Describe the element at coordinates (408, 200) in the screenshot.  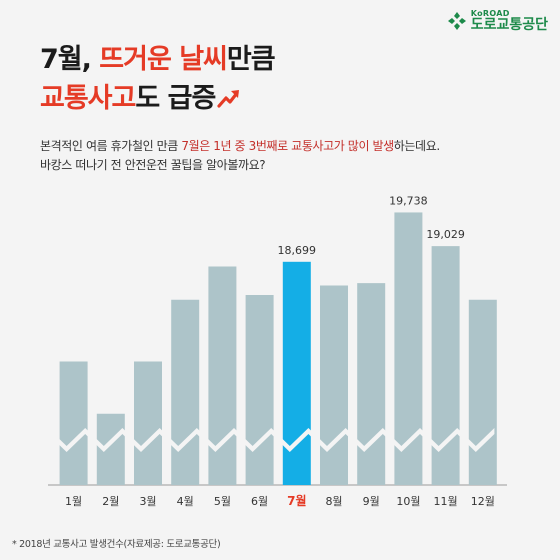
I see `data-label: 19,738` at that location.